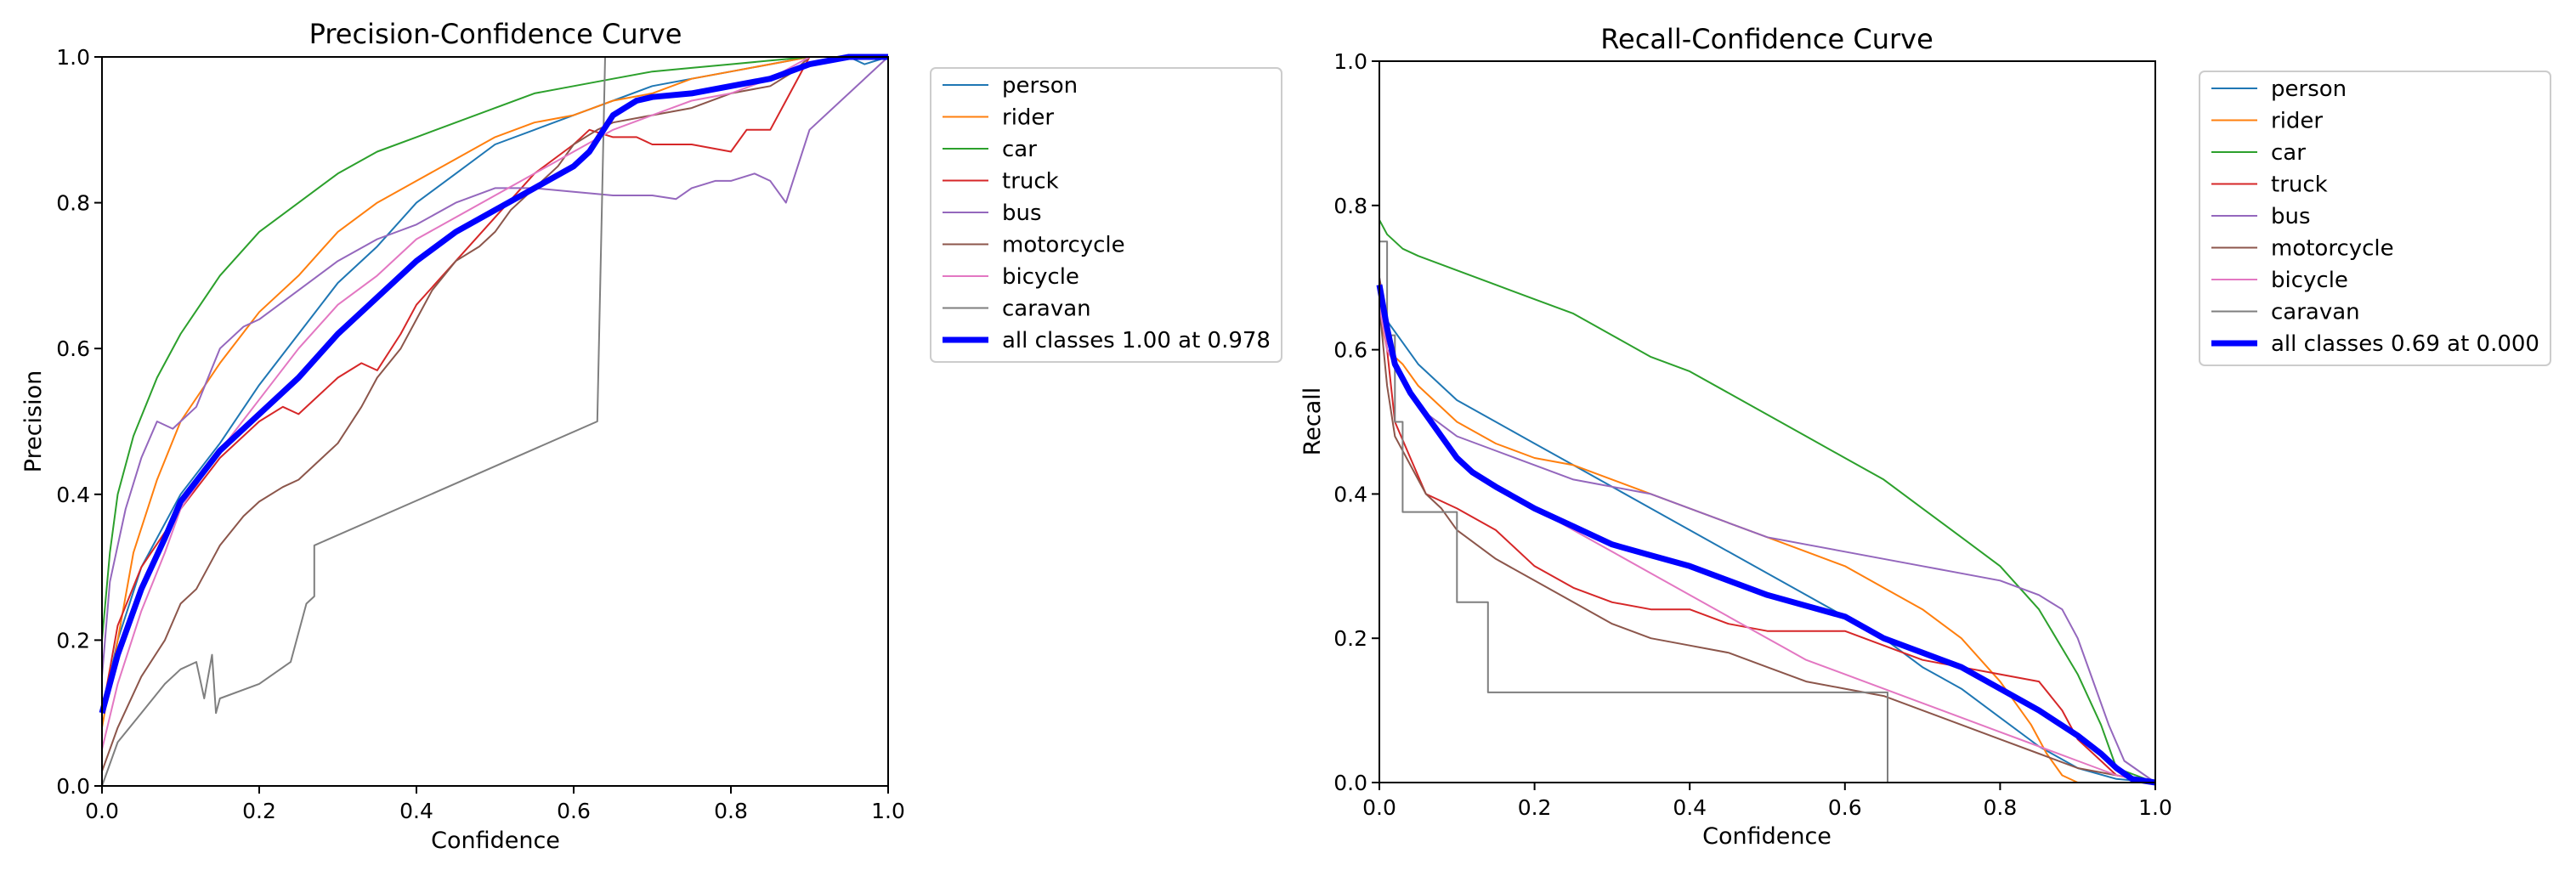  What do you see at coordinates (495, 34) in the screenshot?
I see `chart-title: Precision-Confidence Curve` at bounding box center [495, 34].